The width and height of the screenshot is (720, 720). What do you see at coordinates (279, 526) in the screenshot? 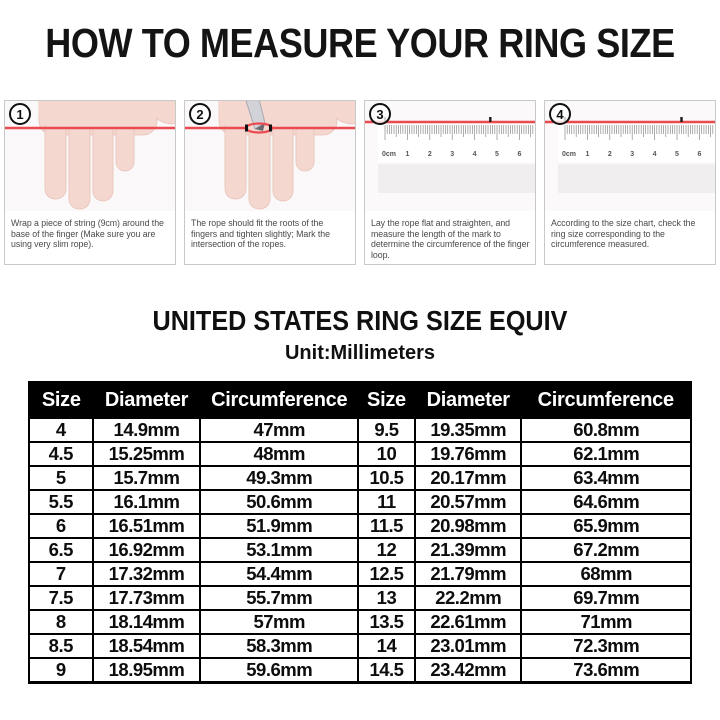
I see `table-cell: 51.9mm` at bounding box center [279, 526].